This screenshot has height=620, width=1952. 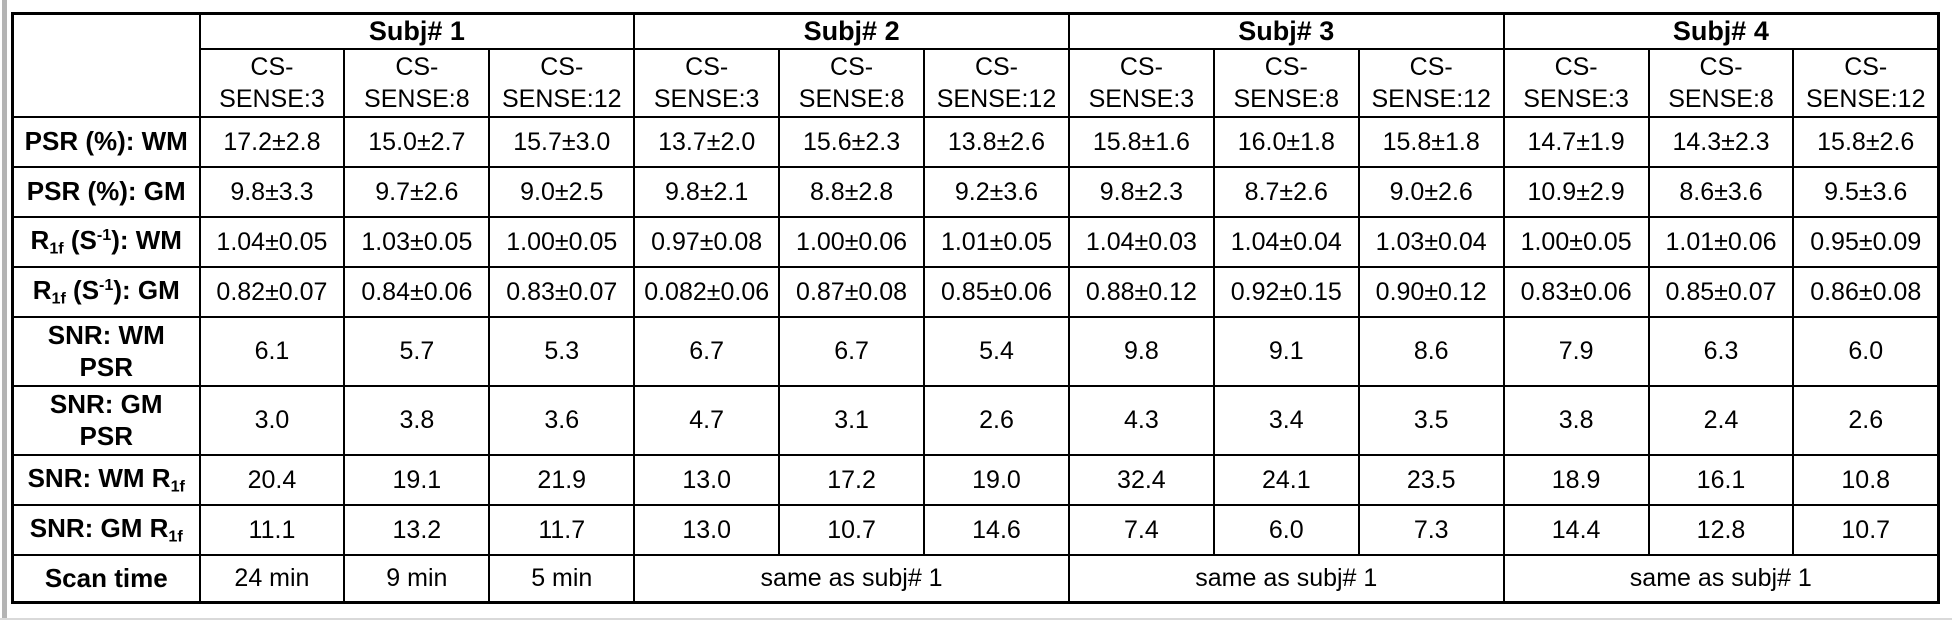 I want to click on value-cell: 1.01±0.06, so click(x=1721, y=242).